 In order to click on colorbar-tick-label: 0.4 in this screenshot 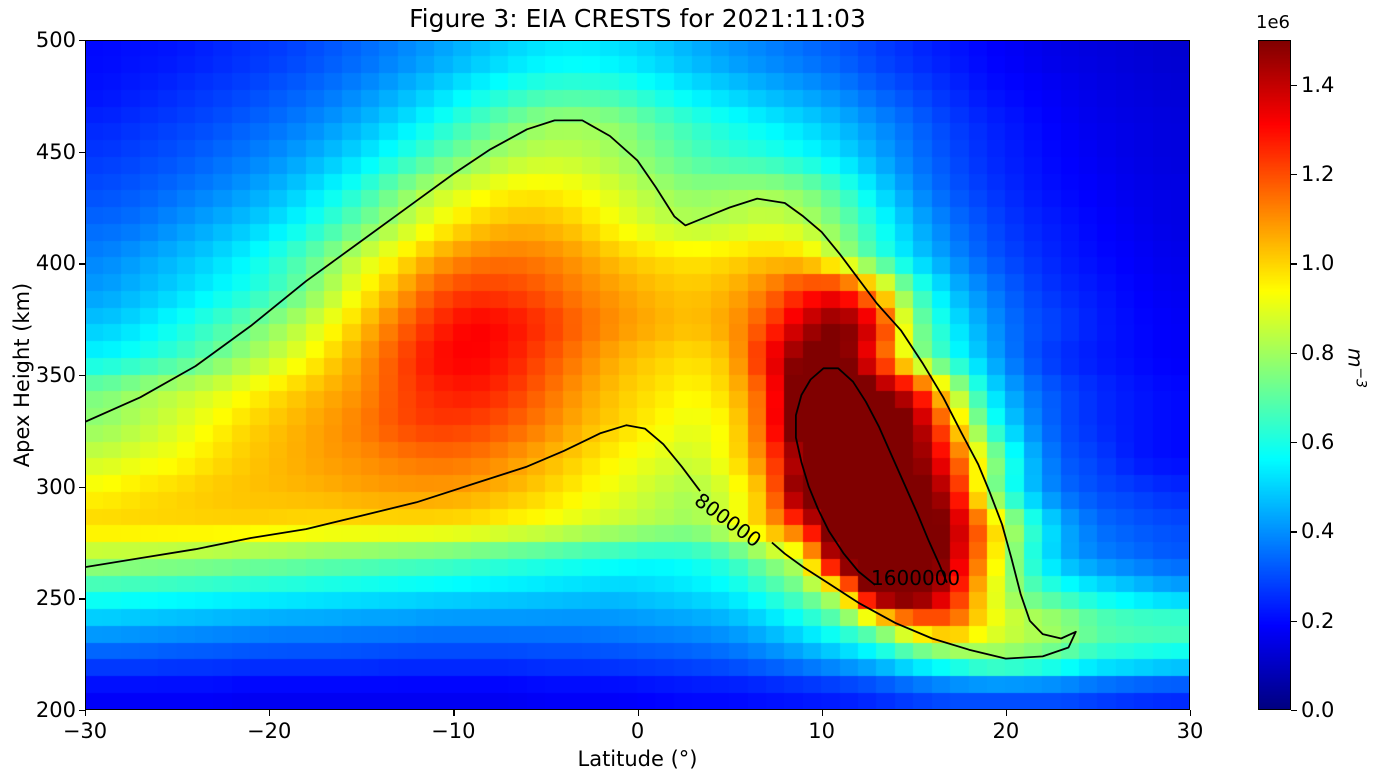, I will do `click(1318, 531)`.